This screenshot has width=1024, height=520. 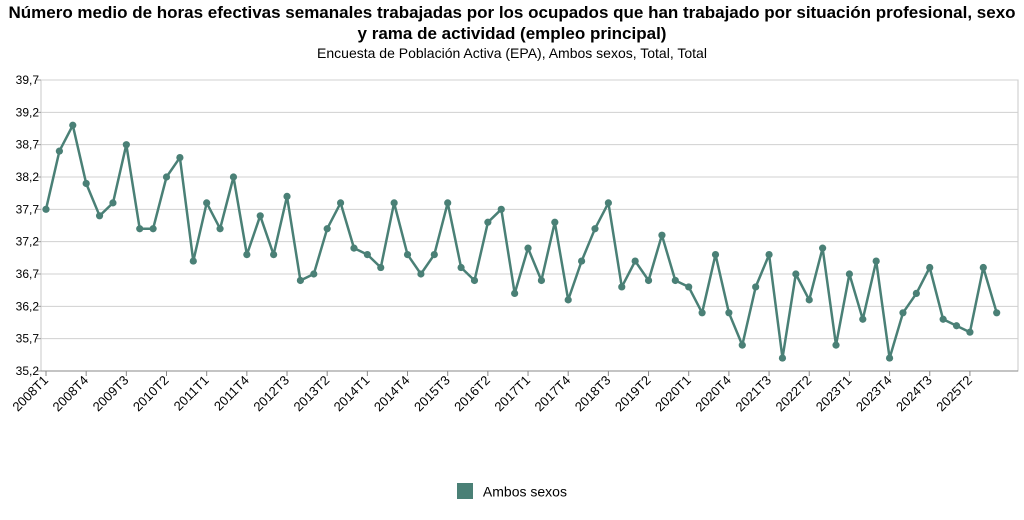 What do you see at coordinates (753, 394) in the screenshot?
I see `x-tick-label: 2021T3` at bounding box center [753, 394].